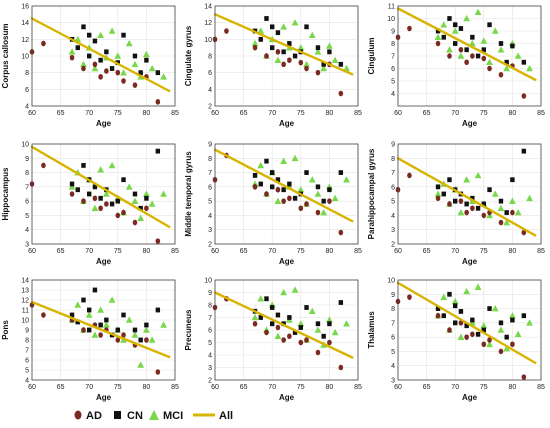 The image size is (550, 428). Describe the element at coordinates (210, 173) in the screenshot. I see `y-tick-label: 7` at that location.